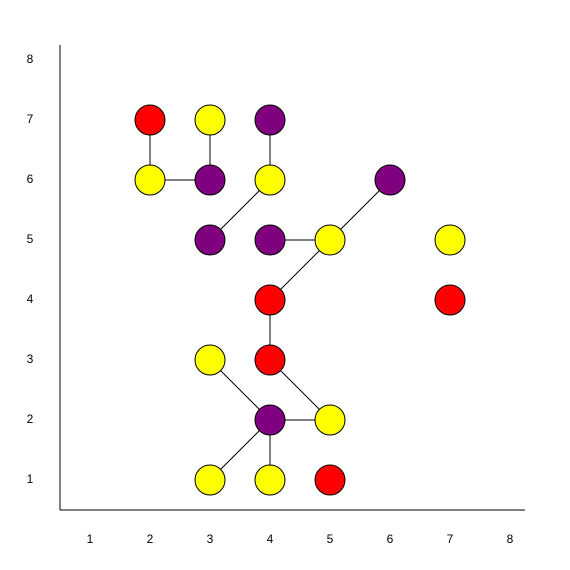  I want to click on y-tick-label: 7, so click(30, 119).